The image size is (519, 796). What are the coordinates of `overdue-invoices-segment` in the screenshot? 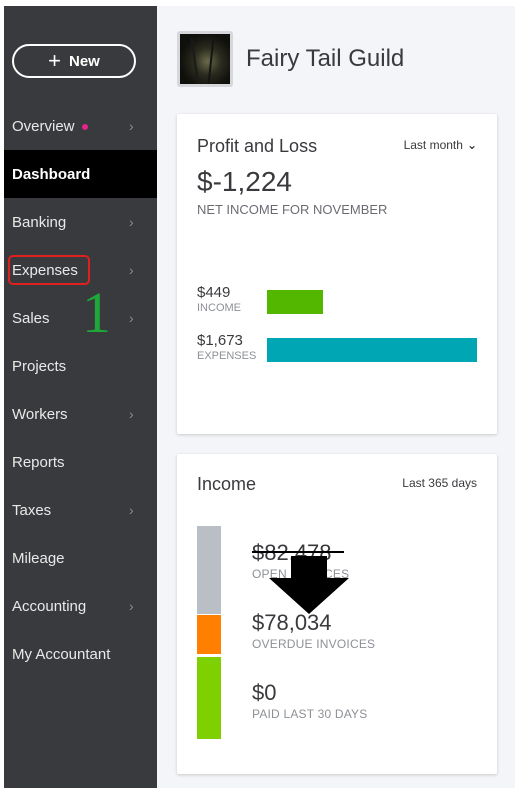 It's located at (209, 634).